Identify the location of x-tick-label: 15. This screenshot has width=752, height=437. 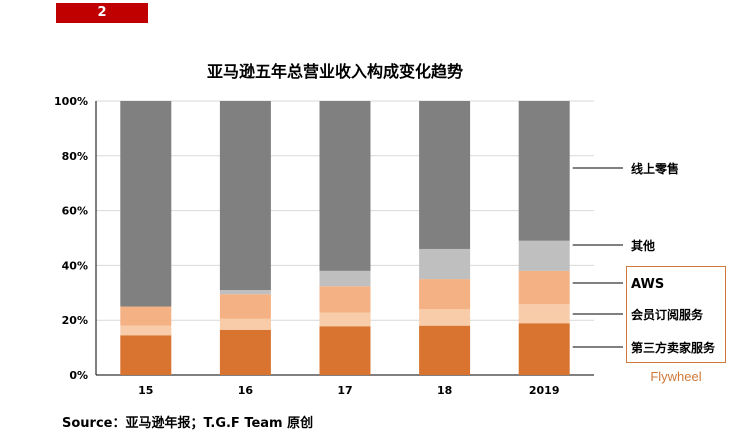
(145, 390).